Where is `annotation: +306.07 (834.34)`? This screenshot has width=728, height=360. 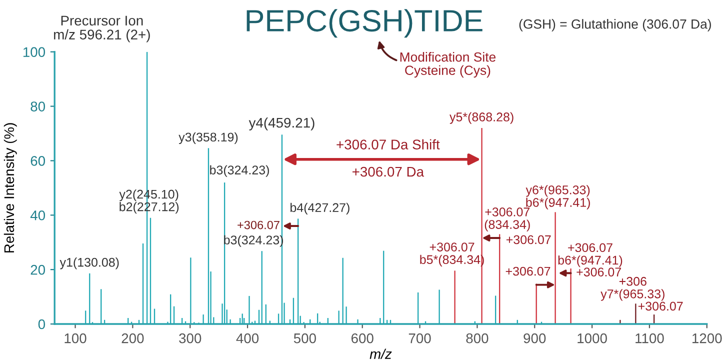 annotation: +306.07 (834.34) is located at coordinates (507, 220).